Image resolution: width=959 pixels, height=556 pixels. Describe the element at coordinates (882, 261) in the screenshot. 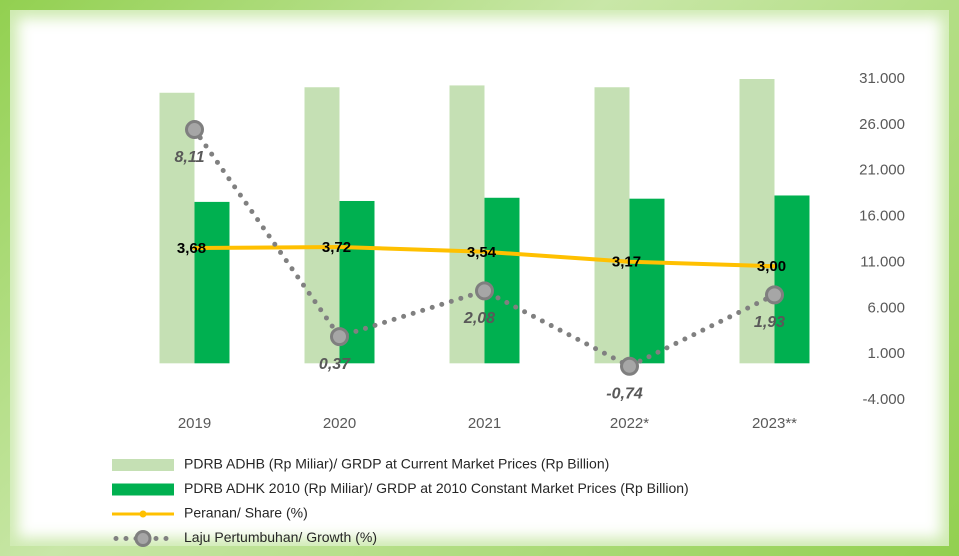

I see `y2-tick-label: 11.000` at that location.